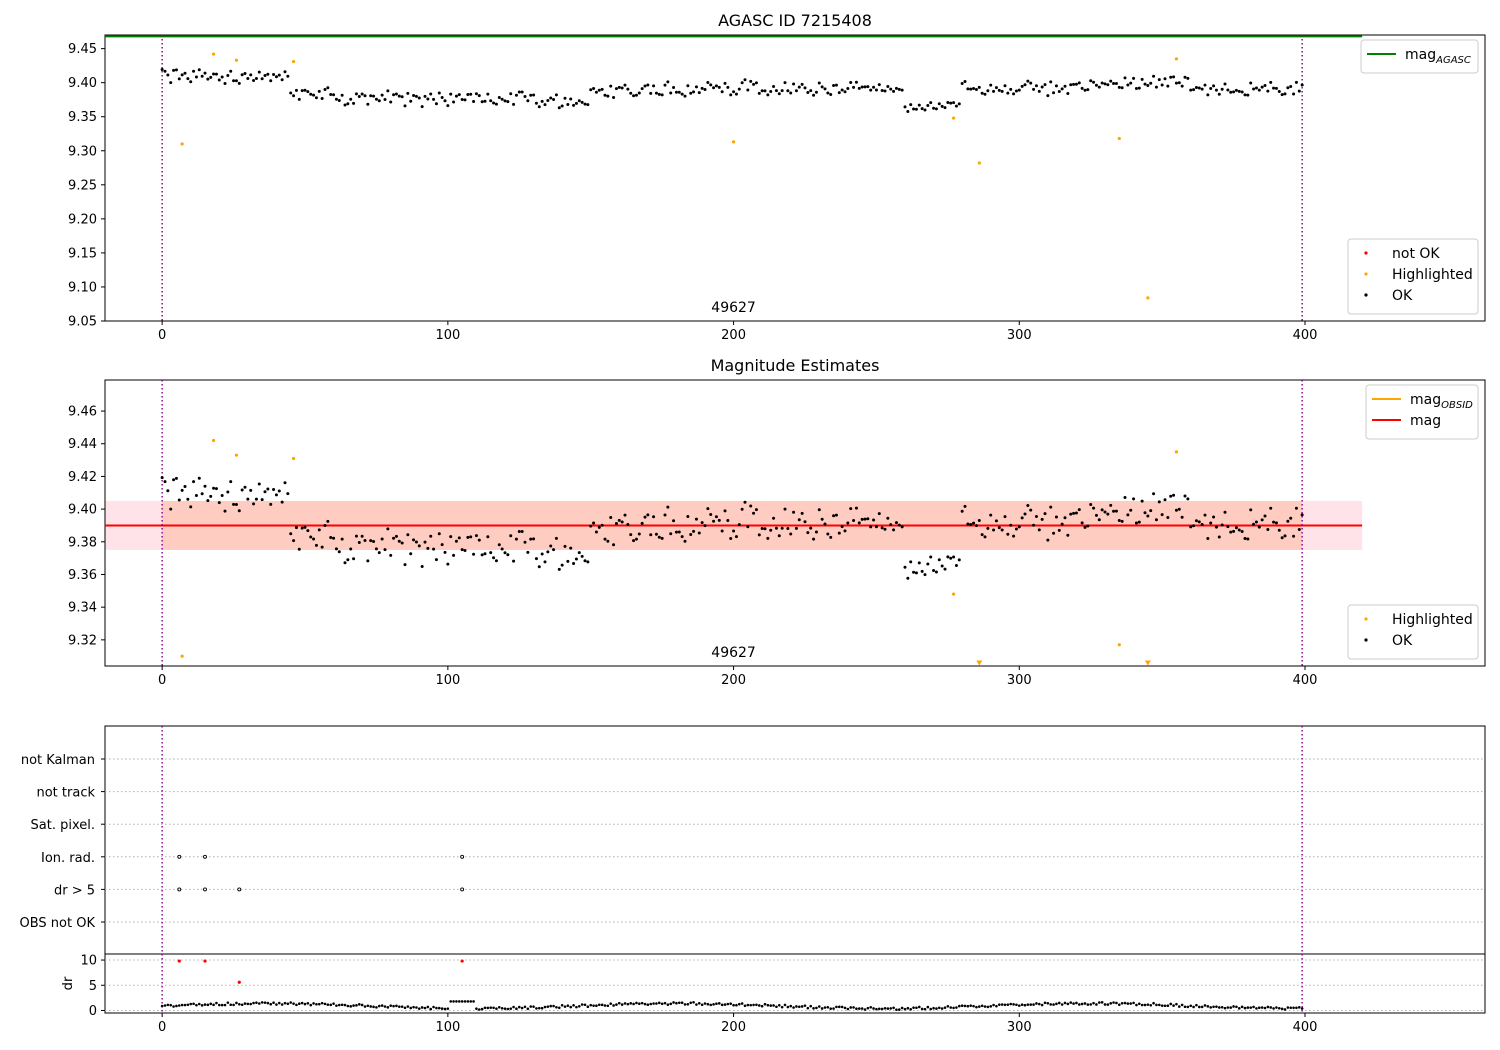  I want to click on flag-category-label: not track, so click(65, 793).